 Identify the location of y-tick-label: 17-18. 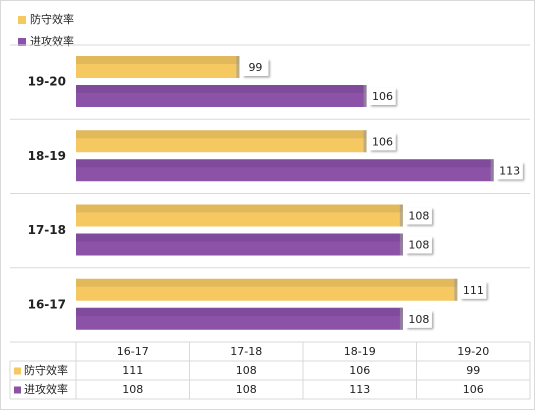
(47, 230).